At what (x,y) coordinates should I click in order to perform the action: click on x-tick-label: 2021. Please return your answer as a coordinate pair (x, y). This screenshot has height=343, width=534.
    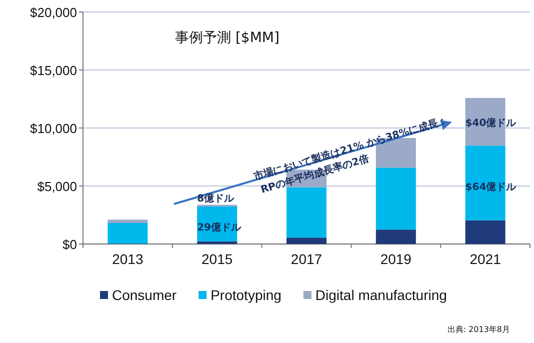
    Looking at the image, I should click on (486, 259).